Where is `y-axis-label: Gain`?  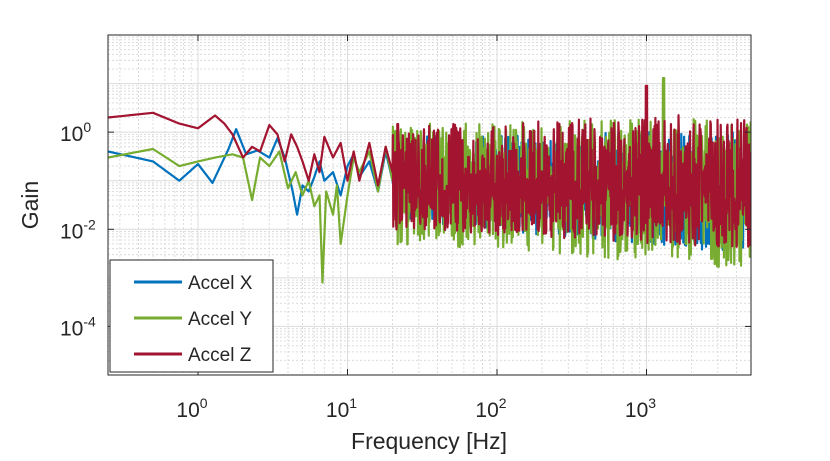 y-axis-label: Gain is located at coordinates (30, 205).